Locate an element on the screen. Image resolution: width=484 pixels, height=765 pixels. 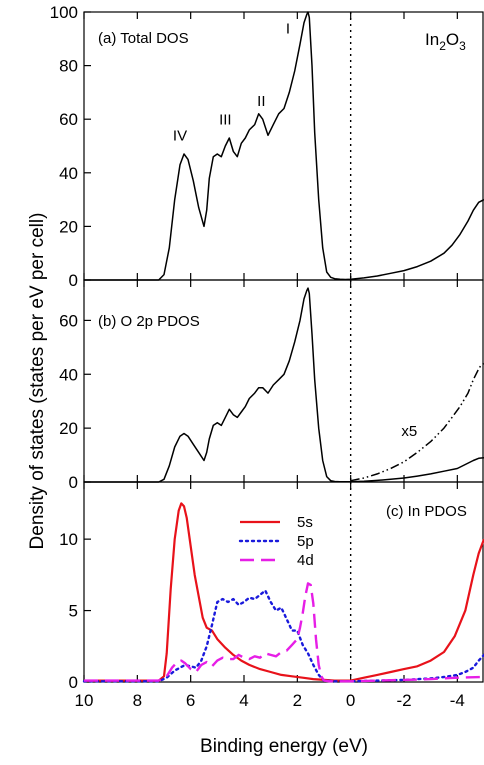
legend-label-4d: 4d is located at coordinates (305, 560).